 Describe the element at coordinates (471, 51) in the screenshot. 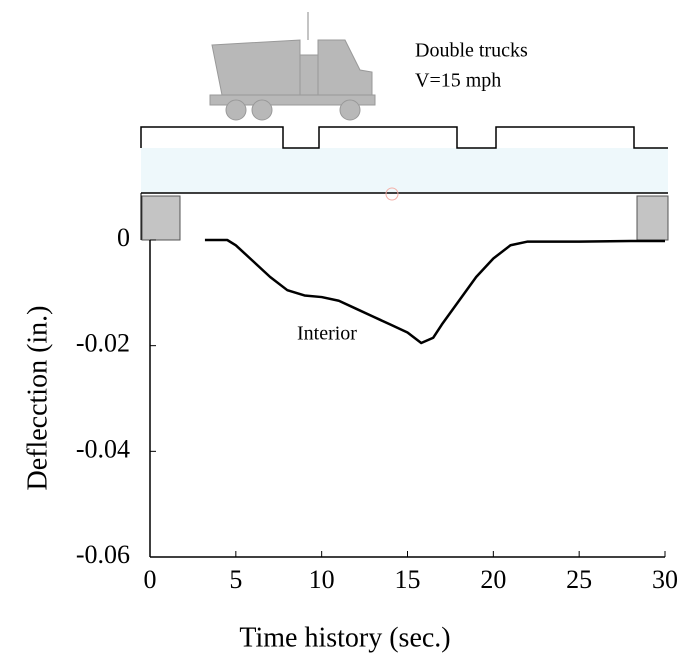

I see `annotation: Double trucks` at that location.